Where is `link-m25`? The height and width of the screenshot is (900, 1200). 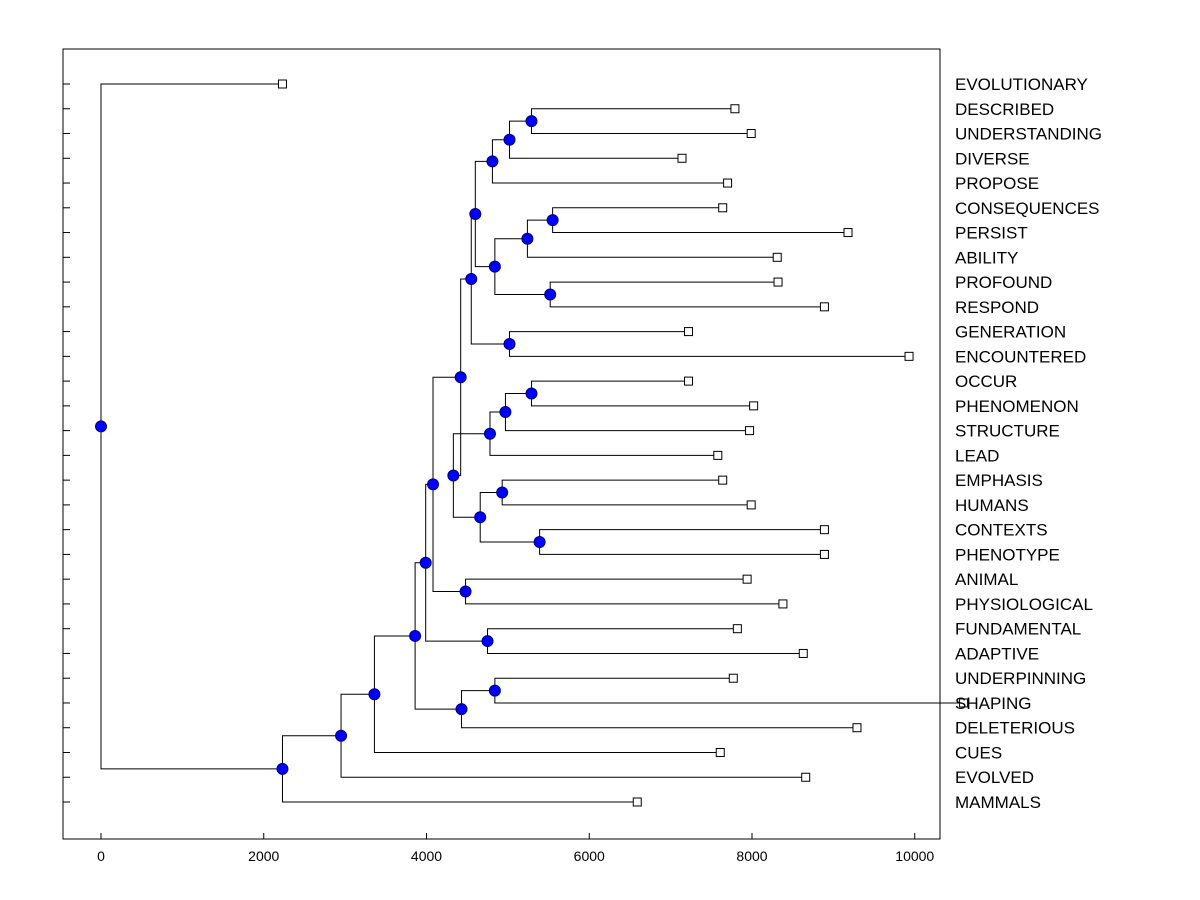
link-m25 is located at coordinates (438, 636).